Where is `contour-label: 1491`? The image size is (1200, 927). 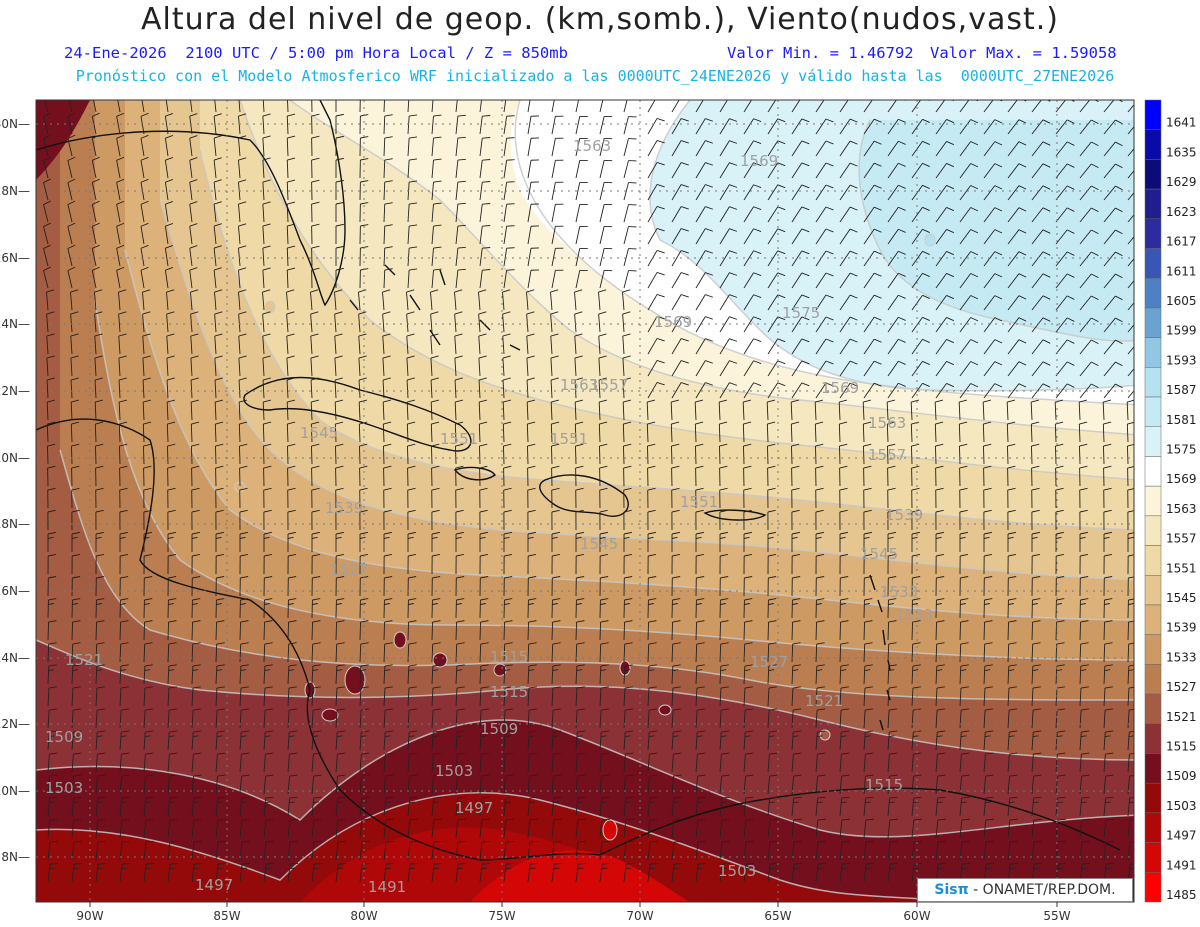 contour-label: 1491 is located at coordinates (387, 887).